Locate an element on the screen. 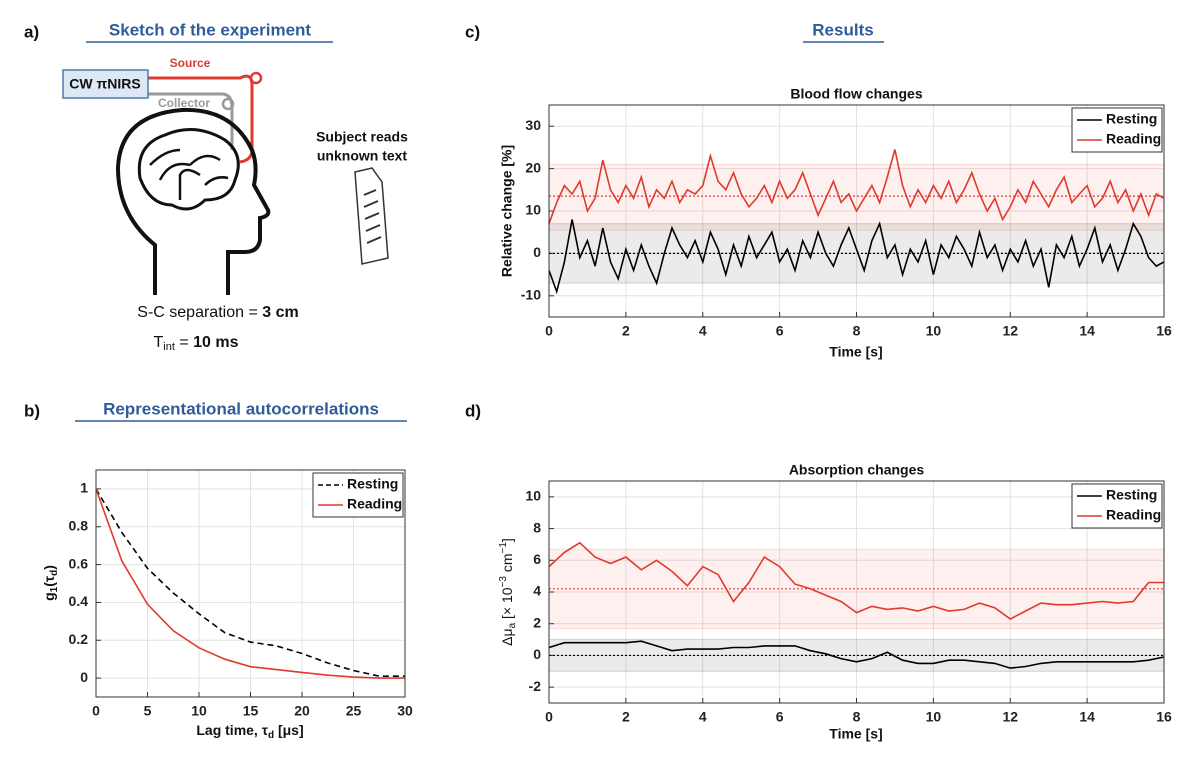 The height and width of the screenshot is (762, 1200). label-part: [μs] is located at coordinates (289, 730).